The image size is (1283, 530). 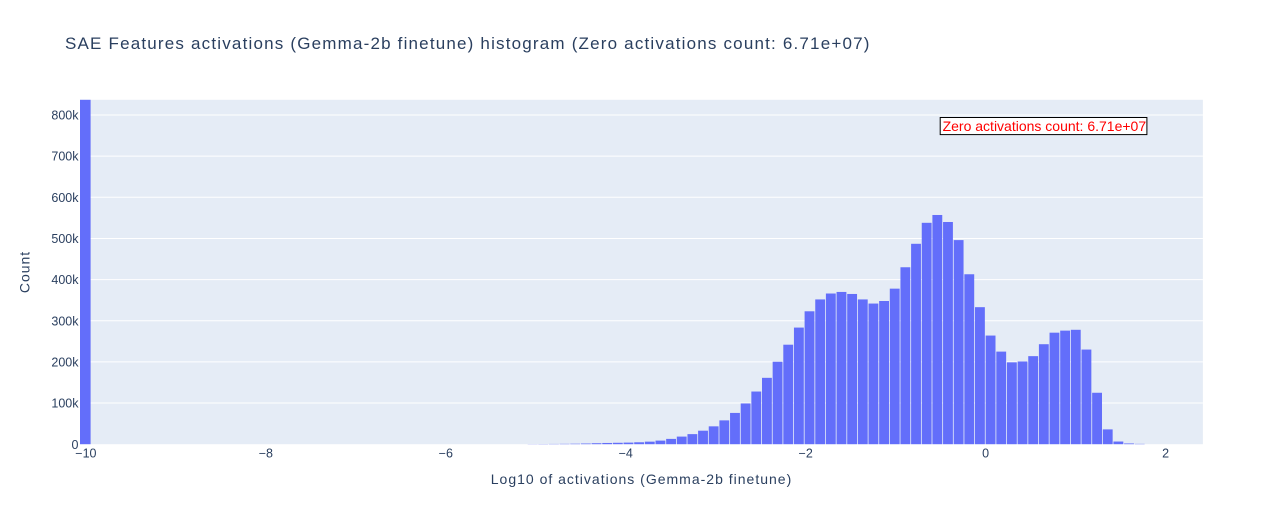 What do you see at coordinates (65, 362) in the screenshot?
I see `svg-text: 200k` at bounding box center [65, 362].